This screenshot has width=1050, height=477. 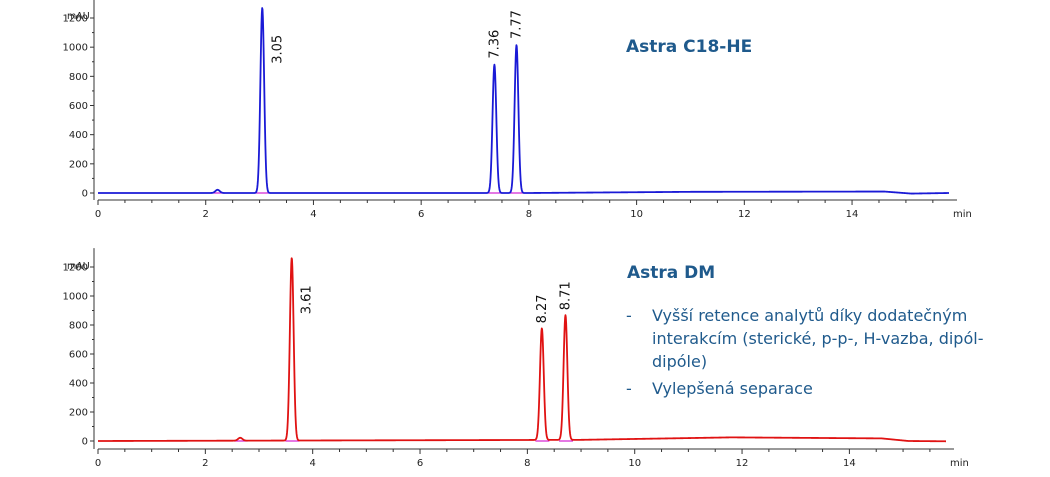 What do you see at coordinates (689, 47) in the screenshot?
I see `chart-title: Astra C18-HE` at bounding box center [689, 47].